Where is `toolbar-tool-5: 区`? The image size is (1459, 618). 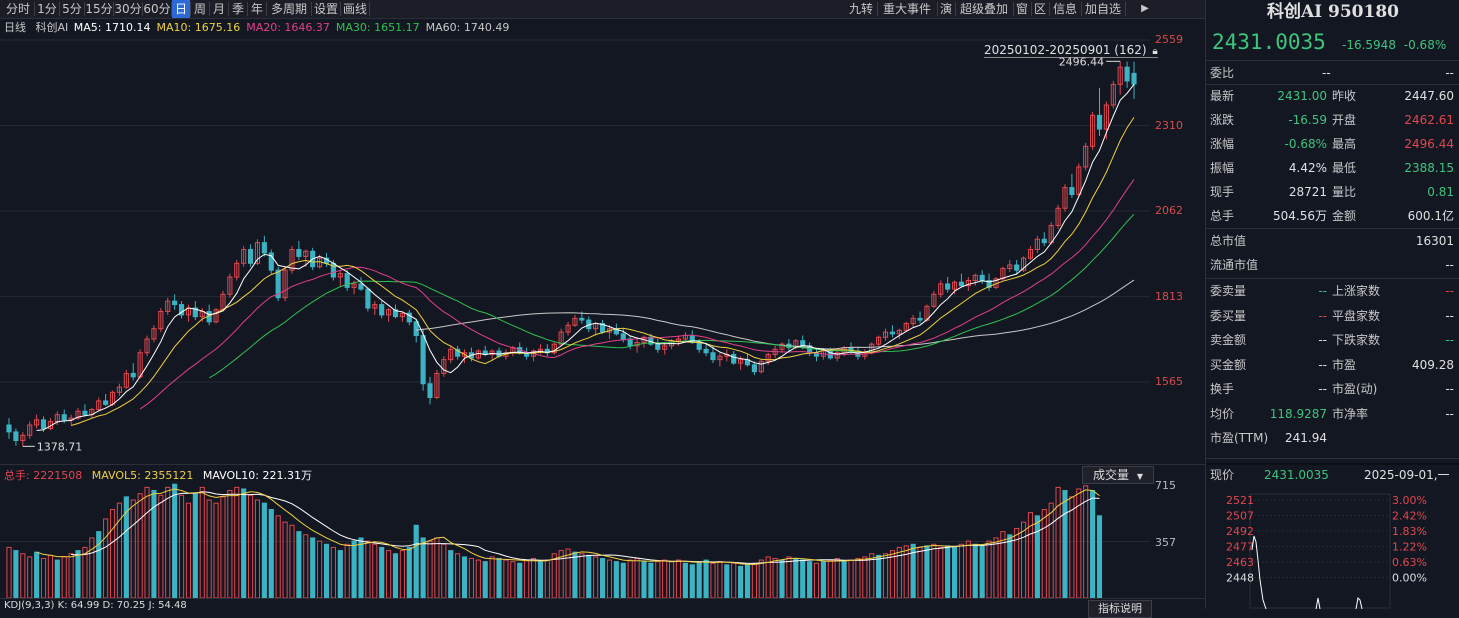
toolbar-tool-5: 区 is located at coordinates (1039, 9).